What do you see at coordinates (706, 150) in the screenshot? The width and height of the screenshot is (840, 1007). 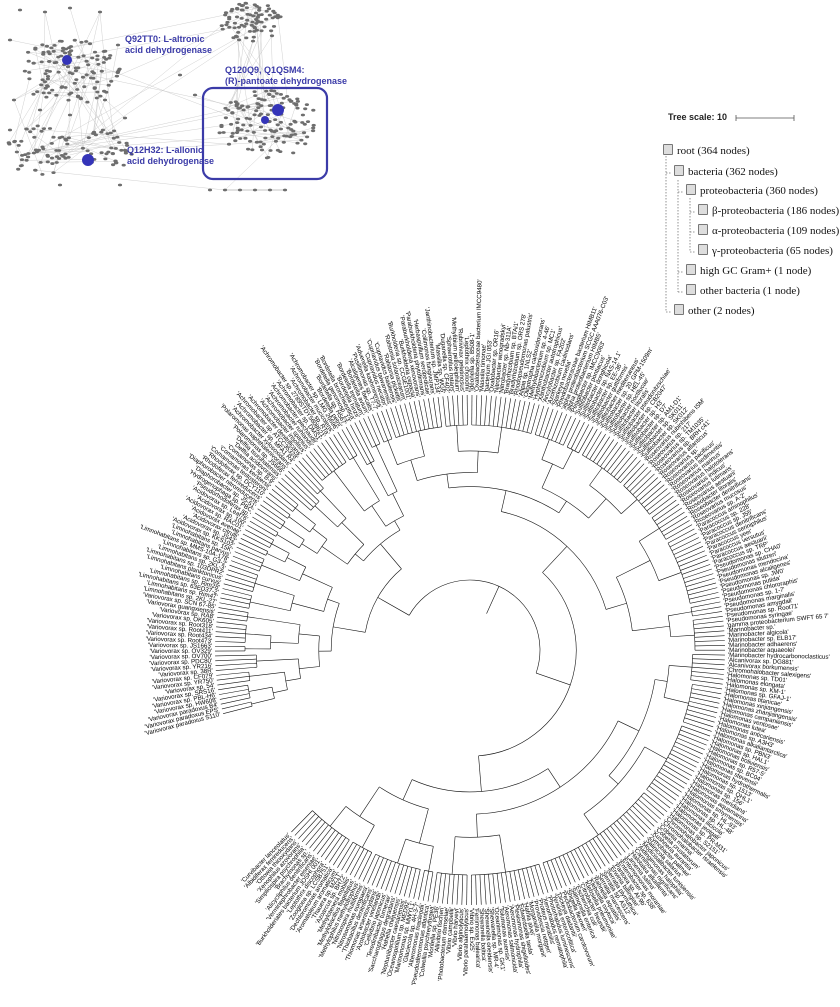 I see `legend-item-root: root (364 nodes)` at bounding box center [706, 150].